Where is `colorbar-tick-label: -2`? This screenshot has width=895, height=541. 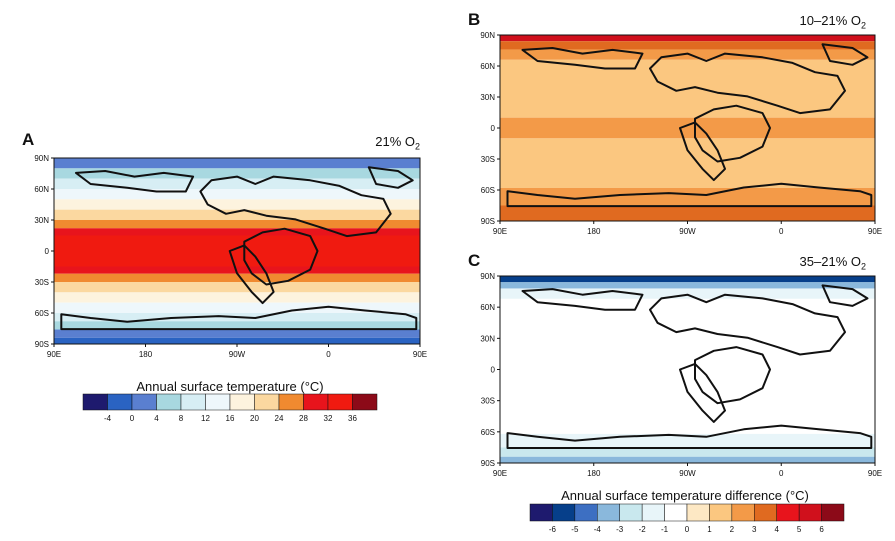 colorbar-tick-label: -2 is located at coordinates (643, 529).